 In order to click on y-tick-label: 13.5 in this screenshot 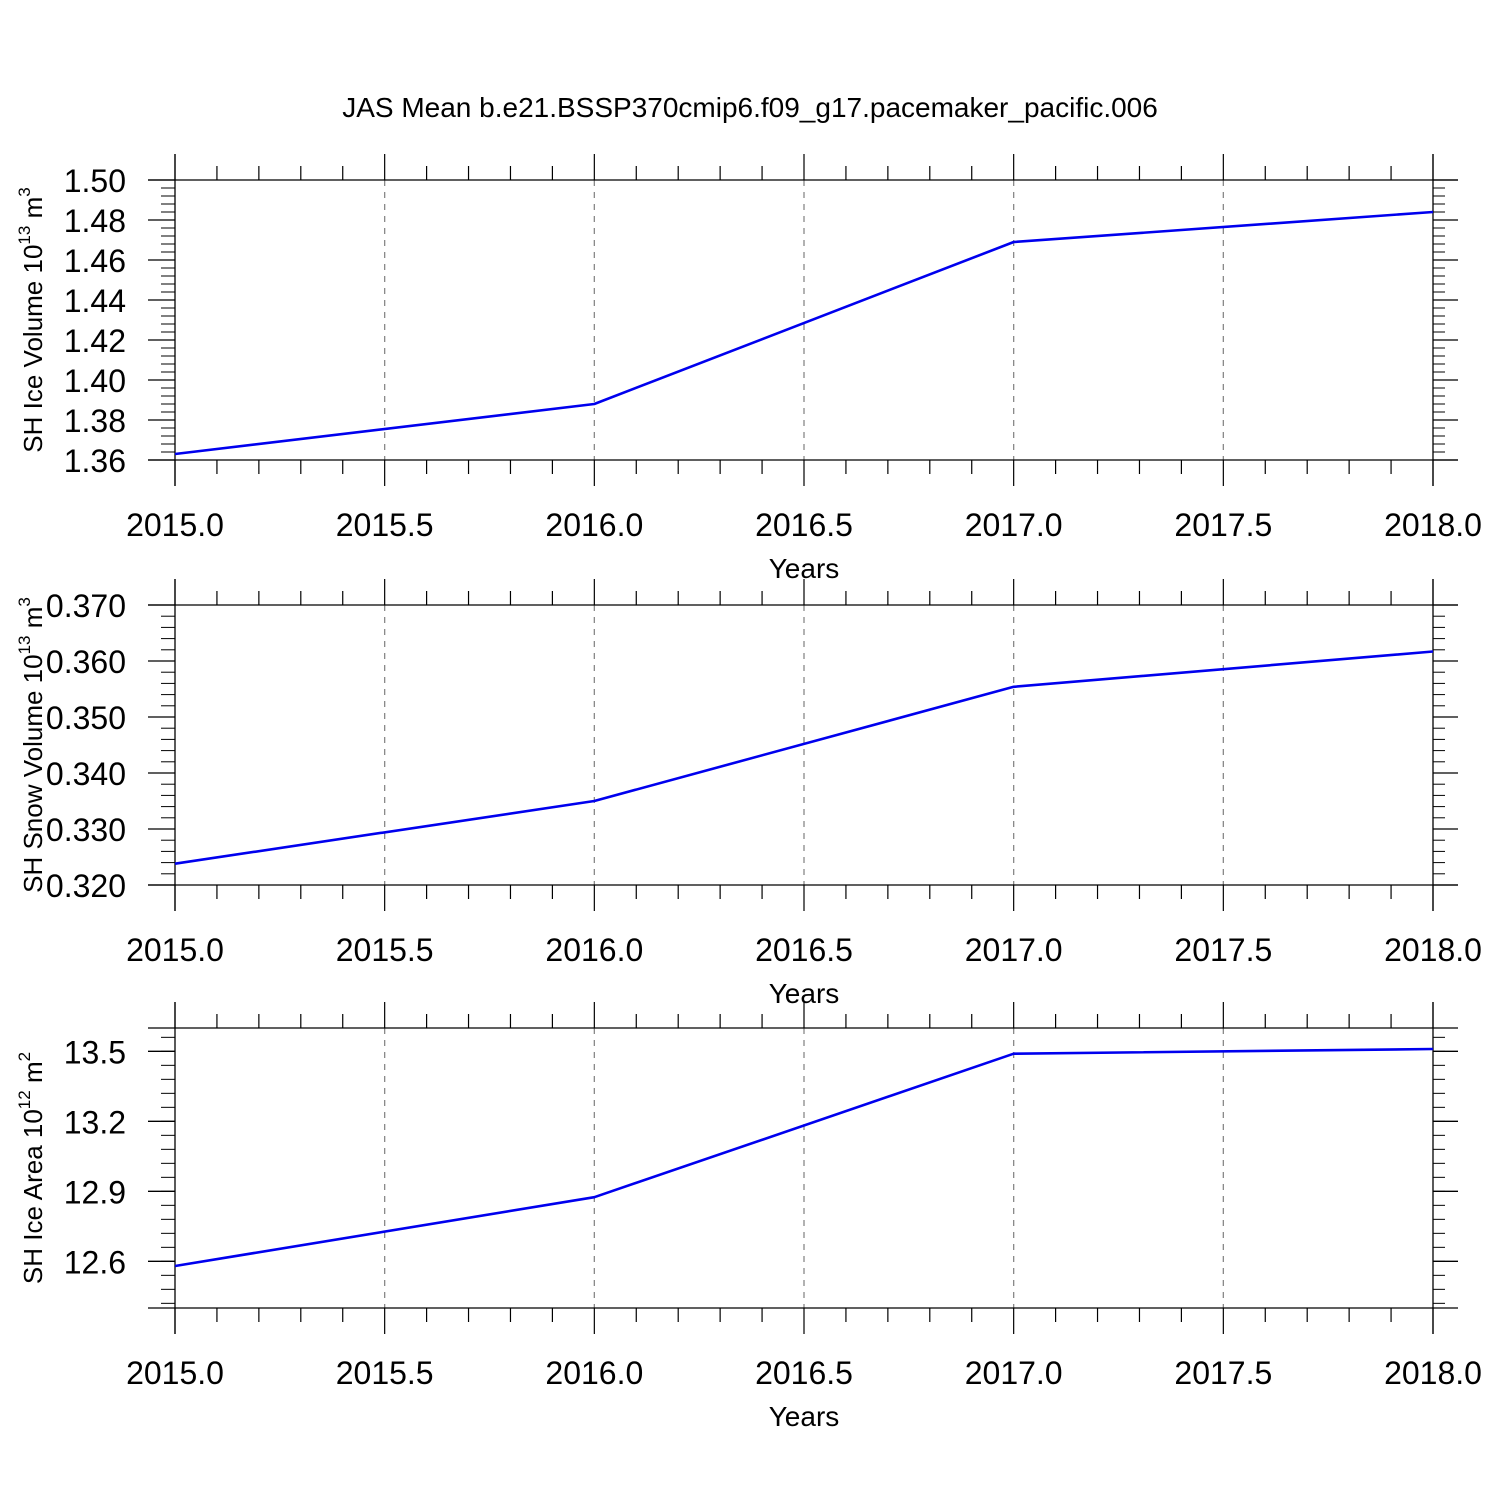, I will do `click(95, 1052)`.